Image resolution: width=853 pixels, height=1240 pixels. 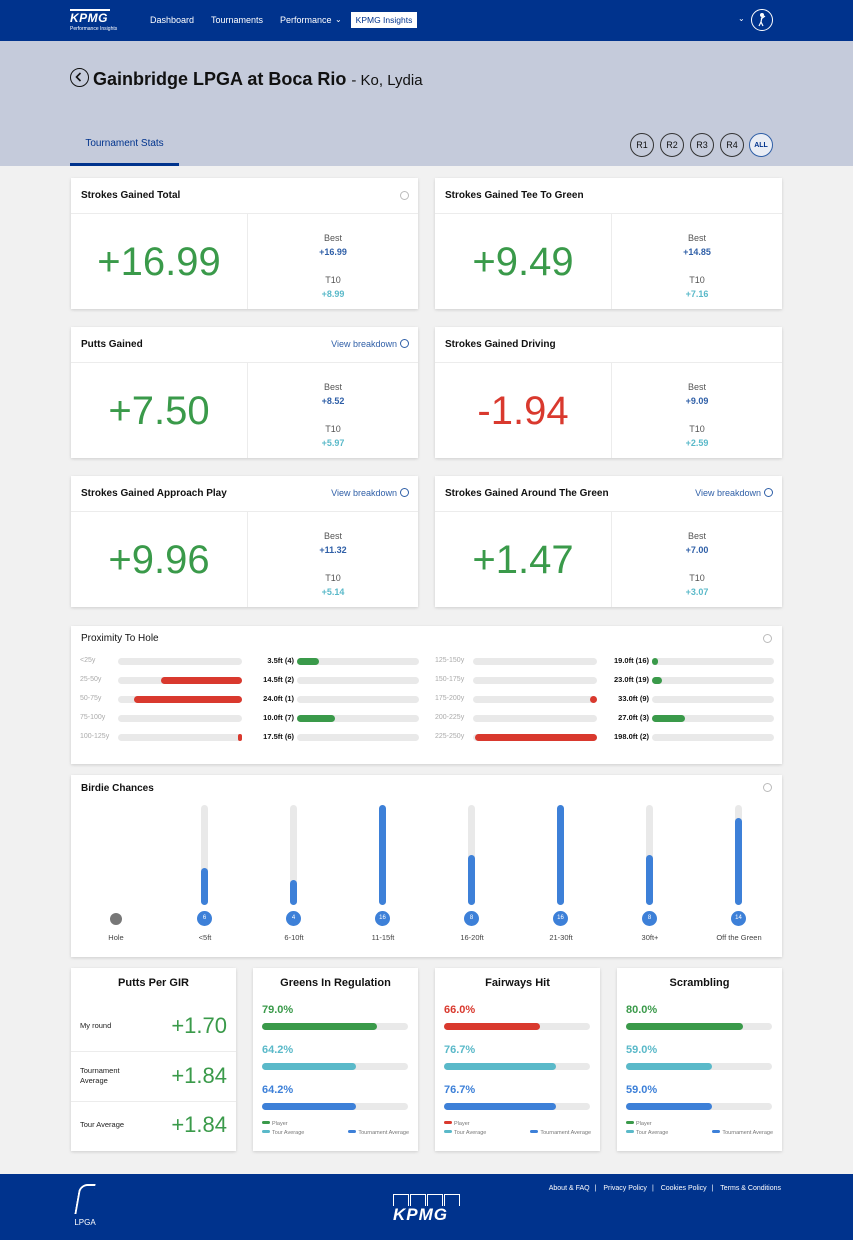 What do you see at coordinates (631, 660) in the screenshot?
I see `proximity-value: 19.0ft (16)` at bounding box center [631, 660].